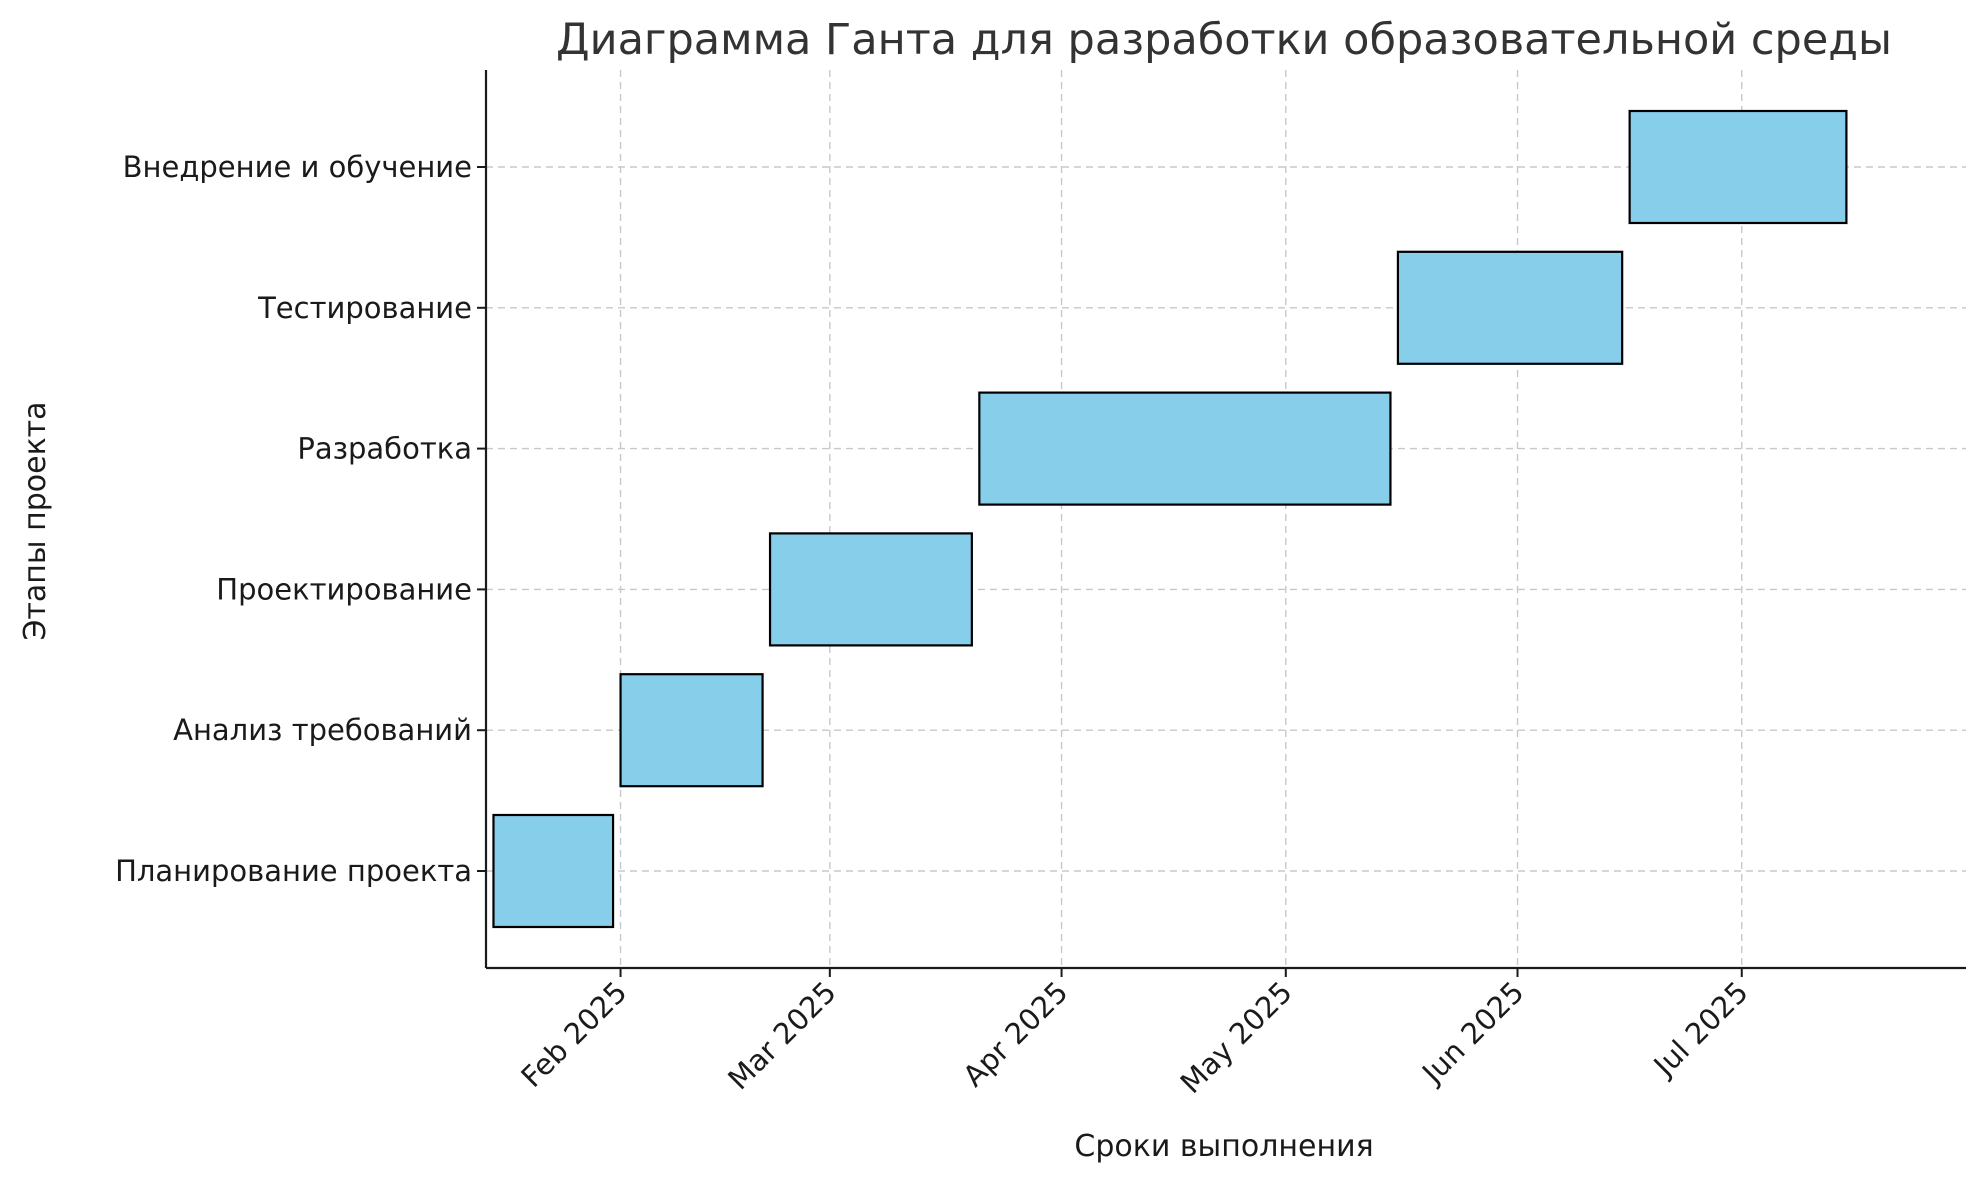 The width and height of the screenshot is (1979, 1184). What do you see at coordinates (1472, 1033) in the screenshot?
I see `x-tick-label: Jun 2025` at bounding box center [1472, 1033].